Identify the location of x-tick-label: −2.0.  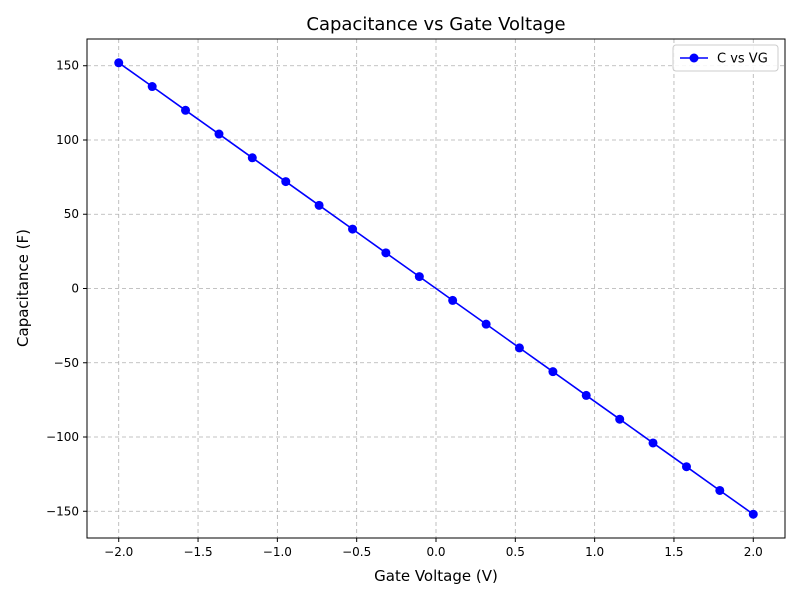
(118, 552).